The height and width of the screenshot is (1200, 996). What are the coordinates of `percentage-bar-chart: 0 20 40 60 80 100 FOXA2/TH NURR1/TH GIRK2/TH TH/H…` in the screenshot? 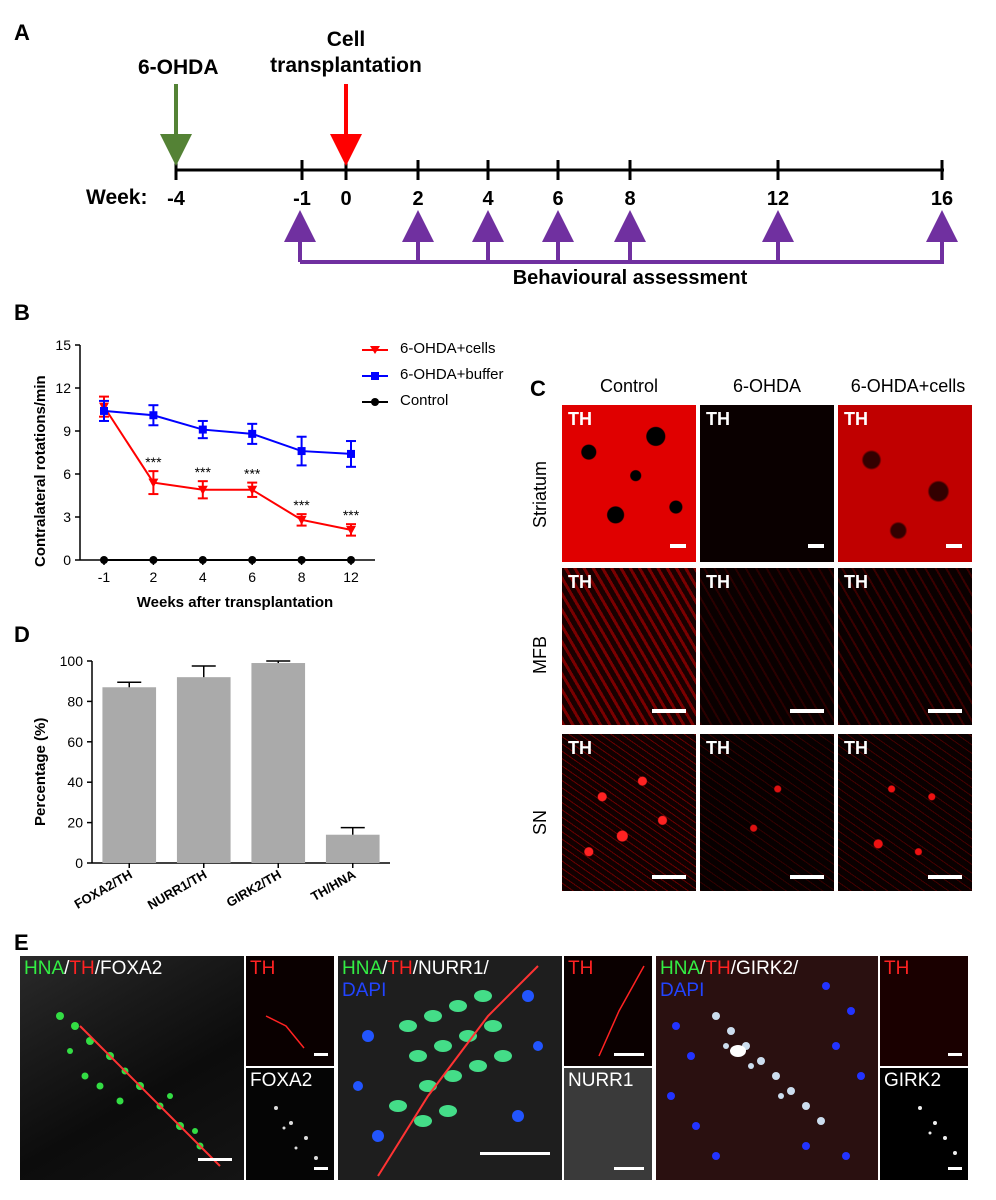 It's located at (225, 782).